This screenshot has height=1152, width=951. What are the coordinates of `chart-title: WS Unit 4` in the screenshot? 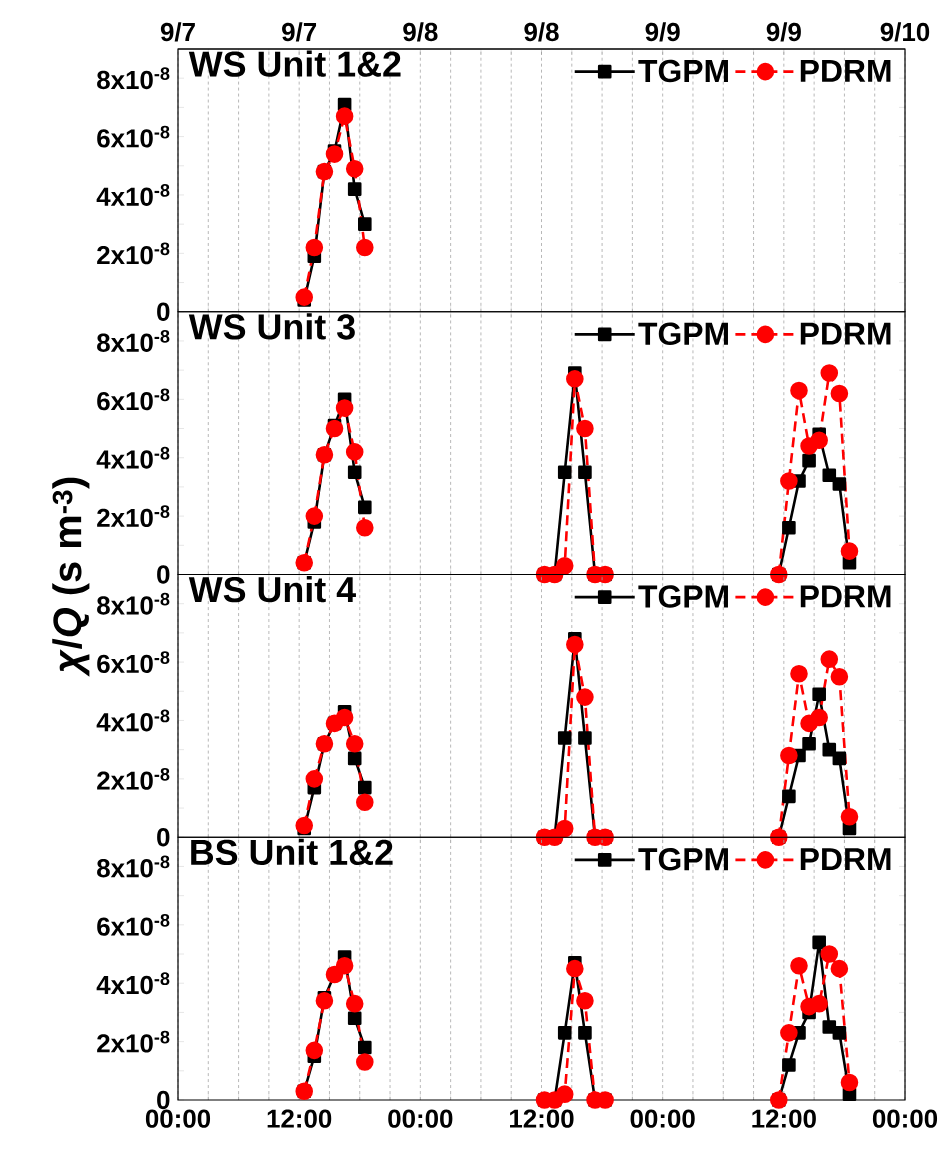 It's located at (272, 589).